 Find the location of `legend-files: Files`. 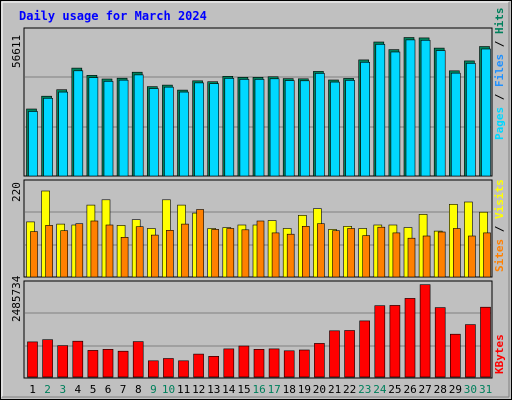

legend-files: Files is located at coordinates (499, 70).